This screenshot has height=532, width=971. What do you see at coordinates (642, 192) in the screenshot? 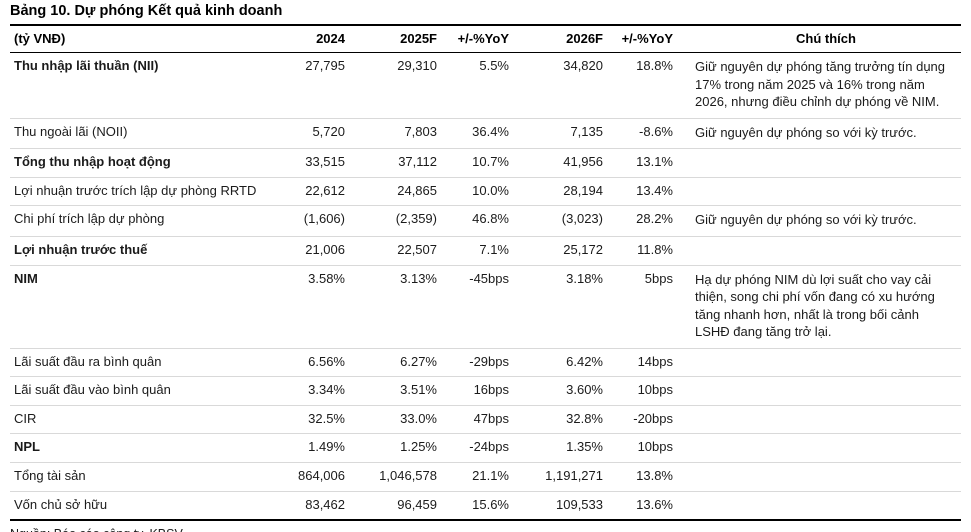
I see `cell-yoy-2026: 13.4%` at bounding box center [642, 192].